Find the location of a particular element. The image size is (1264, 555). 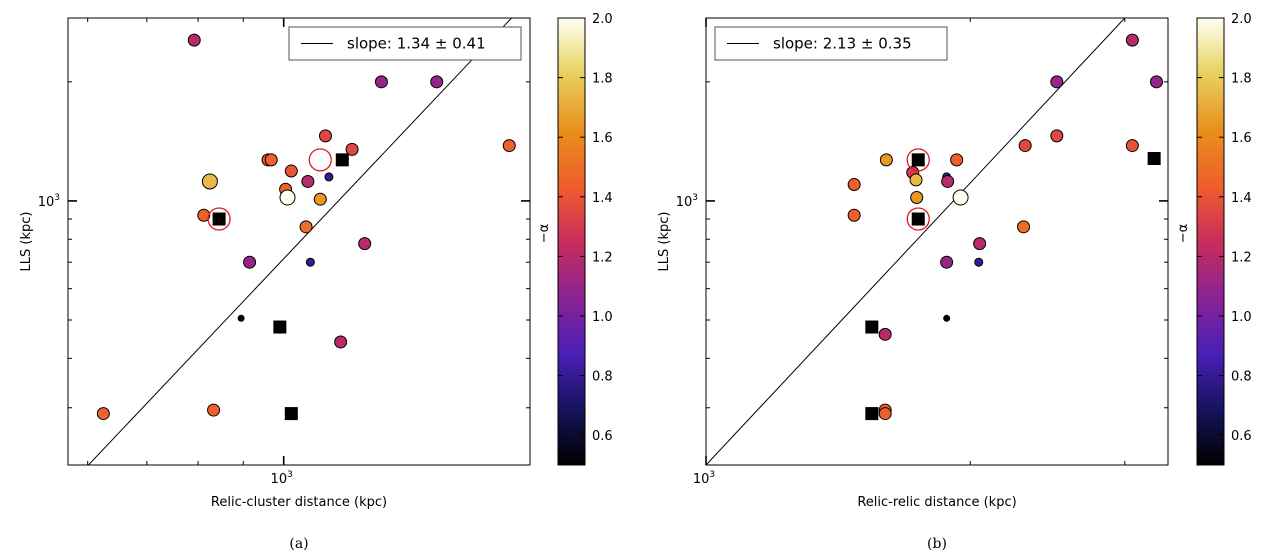

x-axis-title: Relic-cluster distance (kpc) is located at coordinates (299, 502).